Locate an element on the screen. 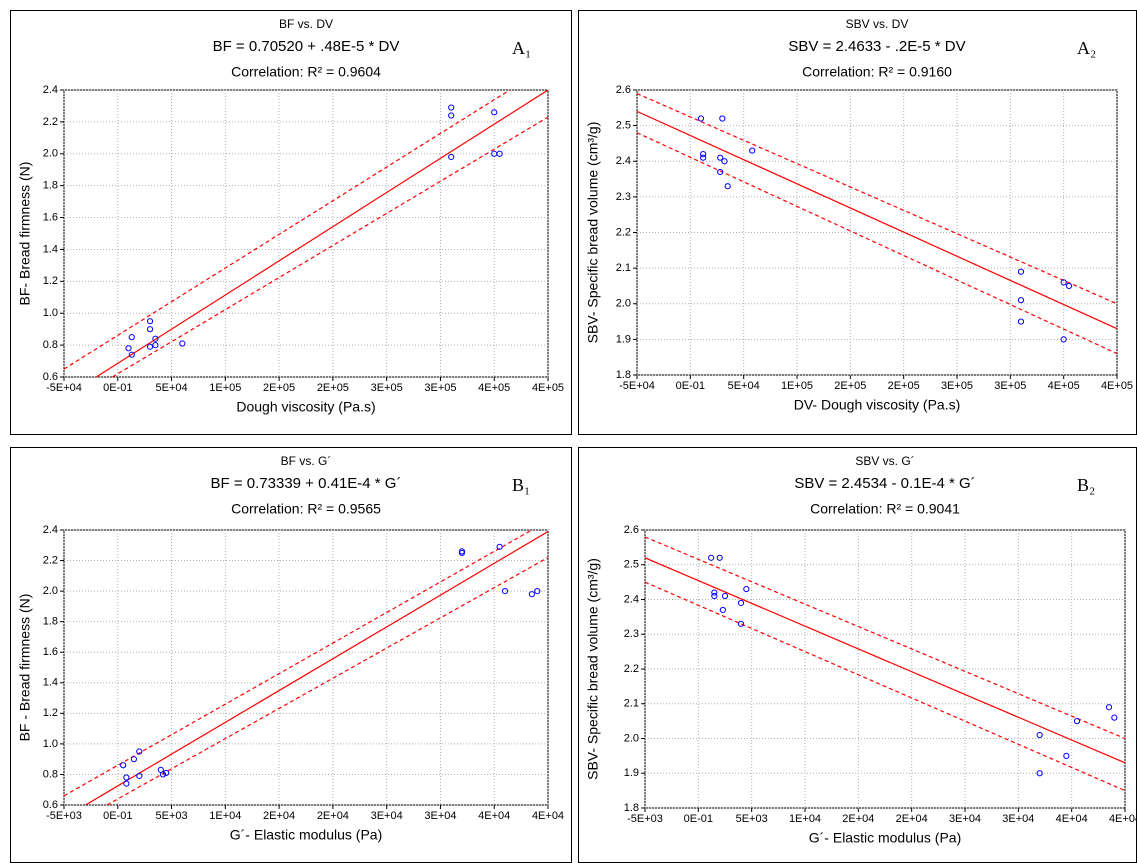  equation: SBV = 2.4534 - 0.1E-4 * G´ is located at coordinates (884, 483).